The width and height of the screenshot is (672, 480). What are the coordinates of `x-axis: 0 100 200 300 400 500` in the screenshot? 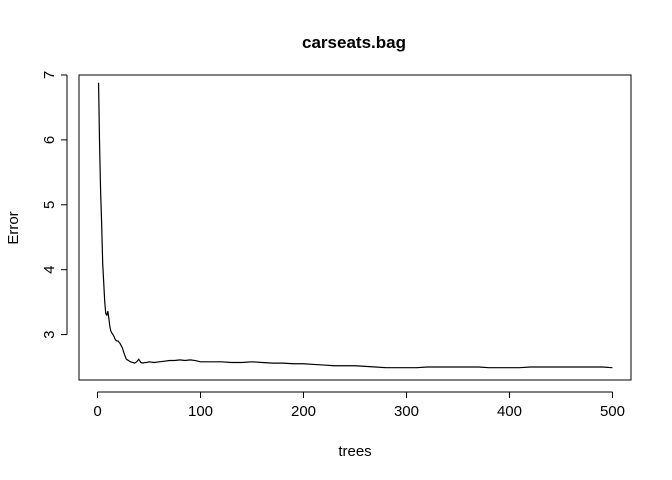 It's located at (359, 405).